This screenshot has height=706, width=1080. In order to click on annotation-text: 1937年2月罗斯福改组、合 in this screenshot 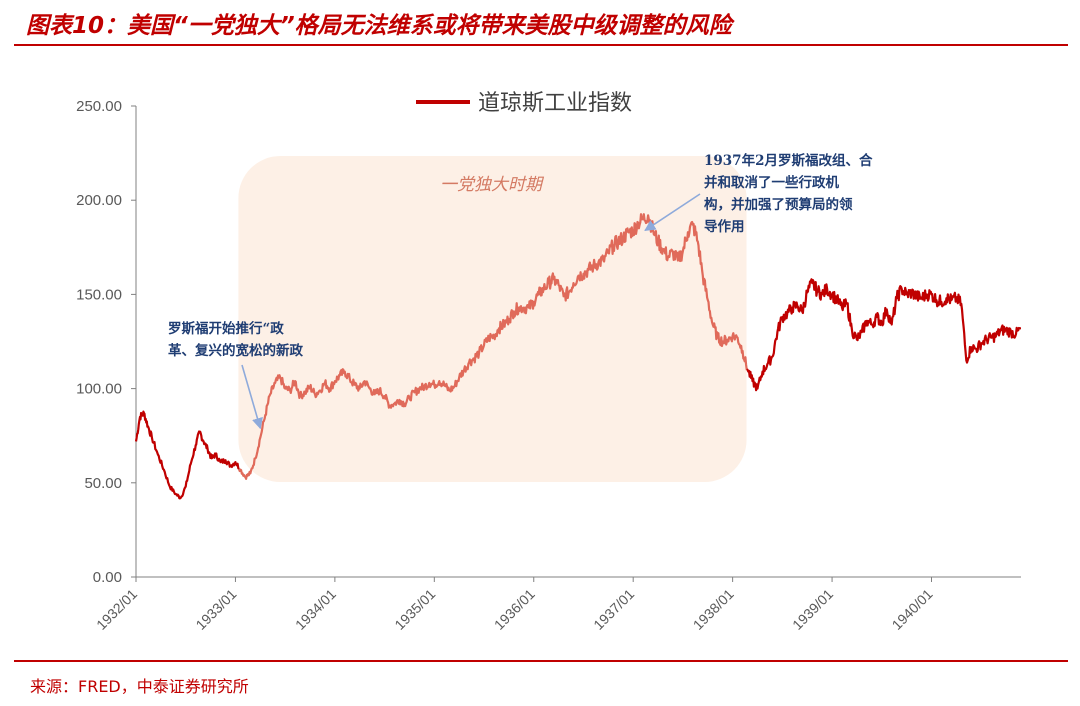, I will do `click(788, 160)`.